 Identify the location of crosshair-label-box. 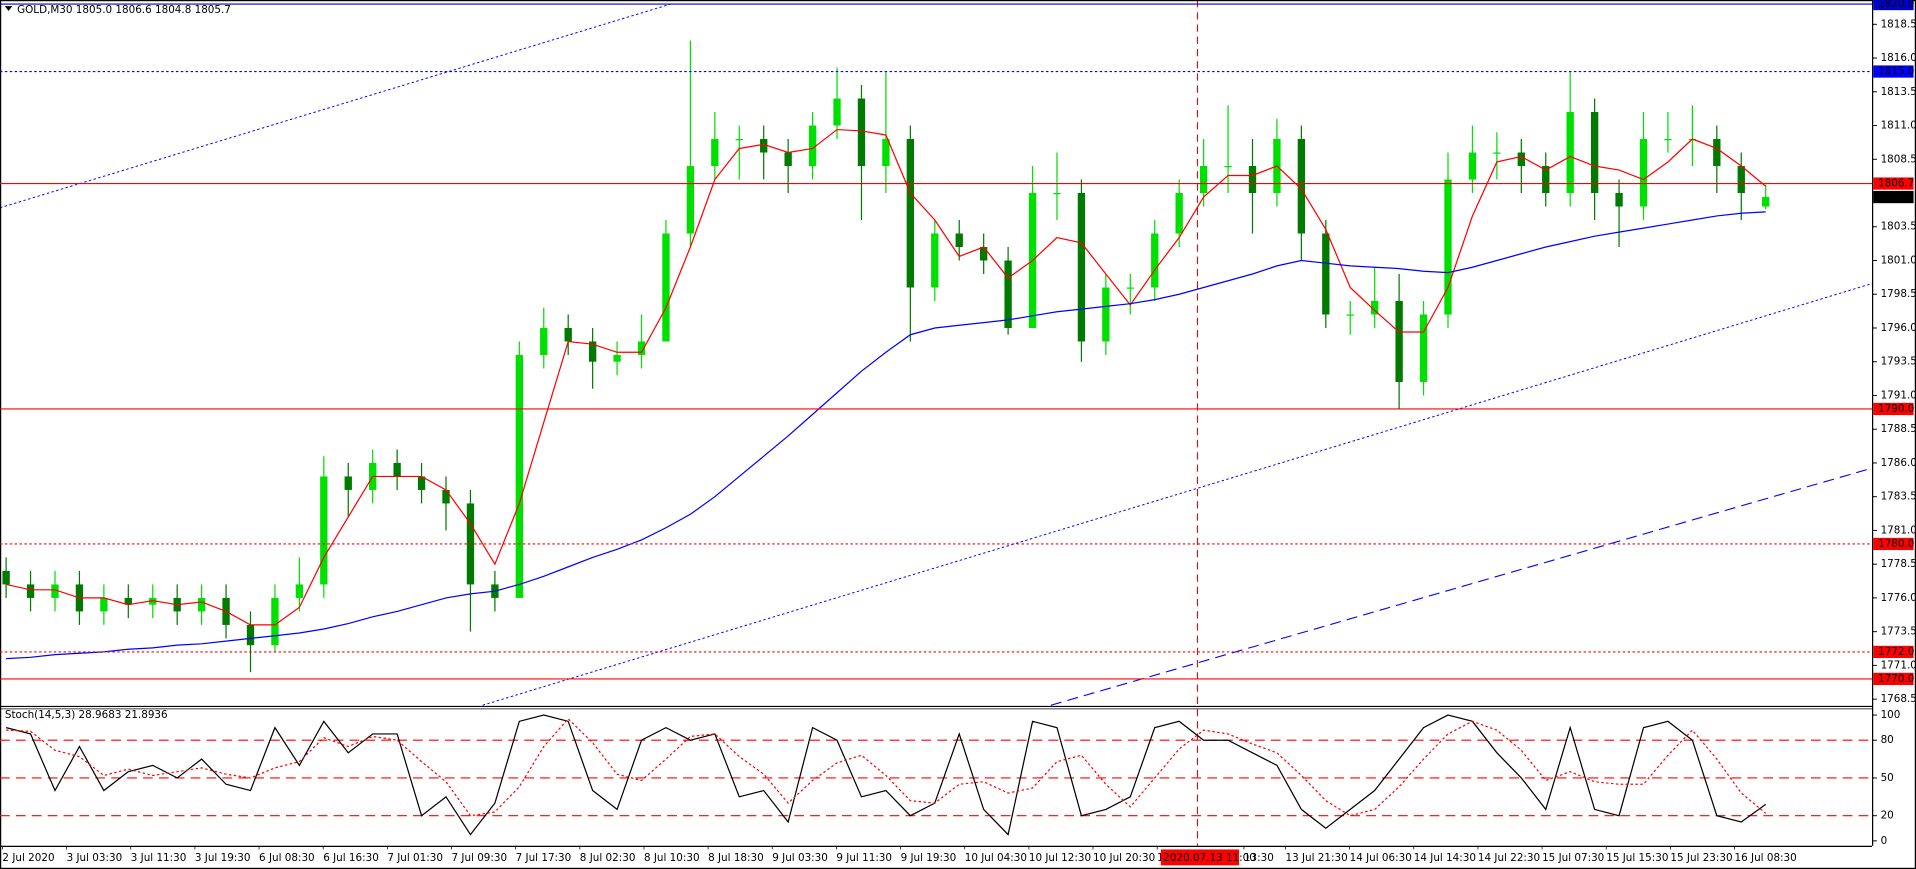
(1200, 857).